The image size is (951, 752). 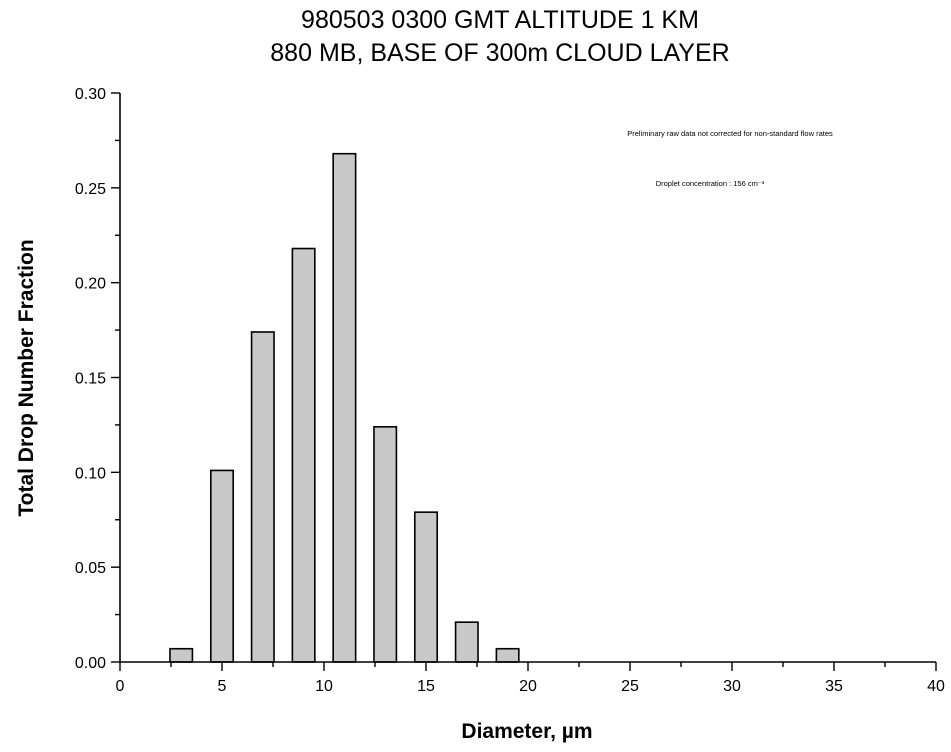 I want to click on y-axis-label: Total Drop Number Fraction, so click(x=26, y=377).